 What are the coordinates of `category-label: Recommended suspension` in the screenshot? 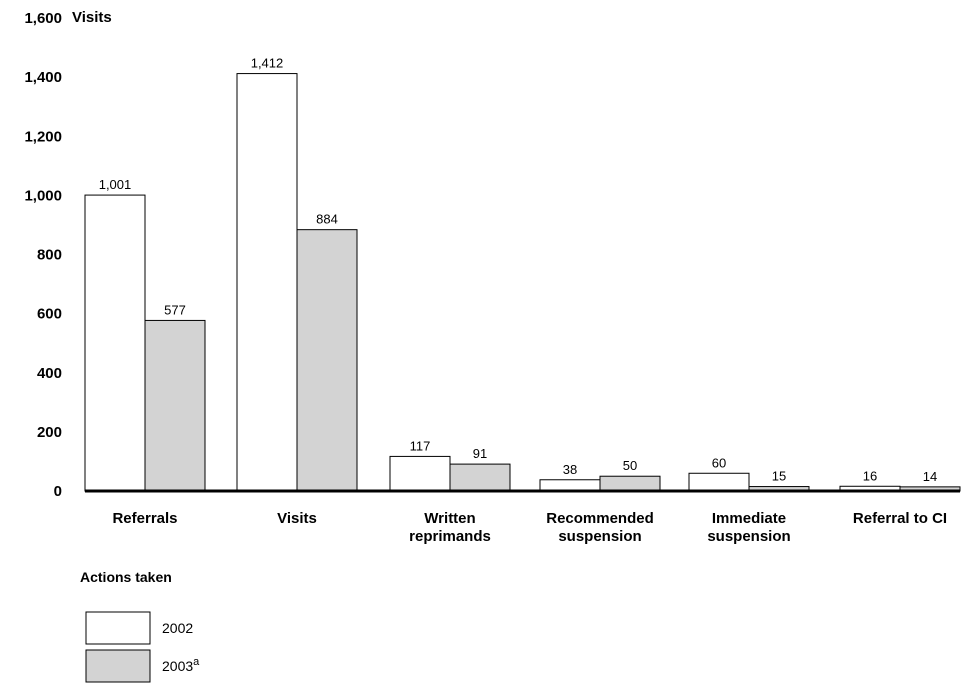 It's located at (600, 527).